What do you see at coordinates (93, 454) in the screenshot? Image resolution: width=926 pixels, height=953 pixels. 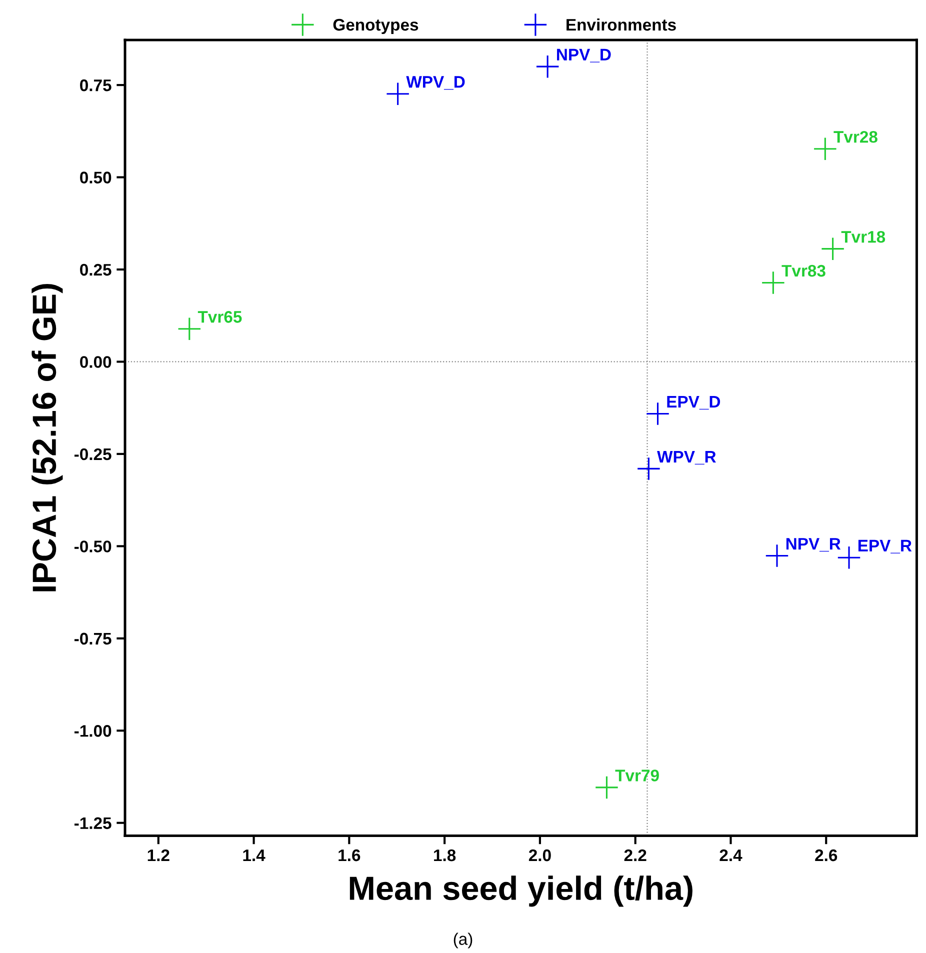 I see `y-tick-label: -0.25` at bounding box center [93, 454].